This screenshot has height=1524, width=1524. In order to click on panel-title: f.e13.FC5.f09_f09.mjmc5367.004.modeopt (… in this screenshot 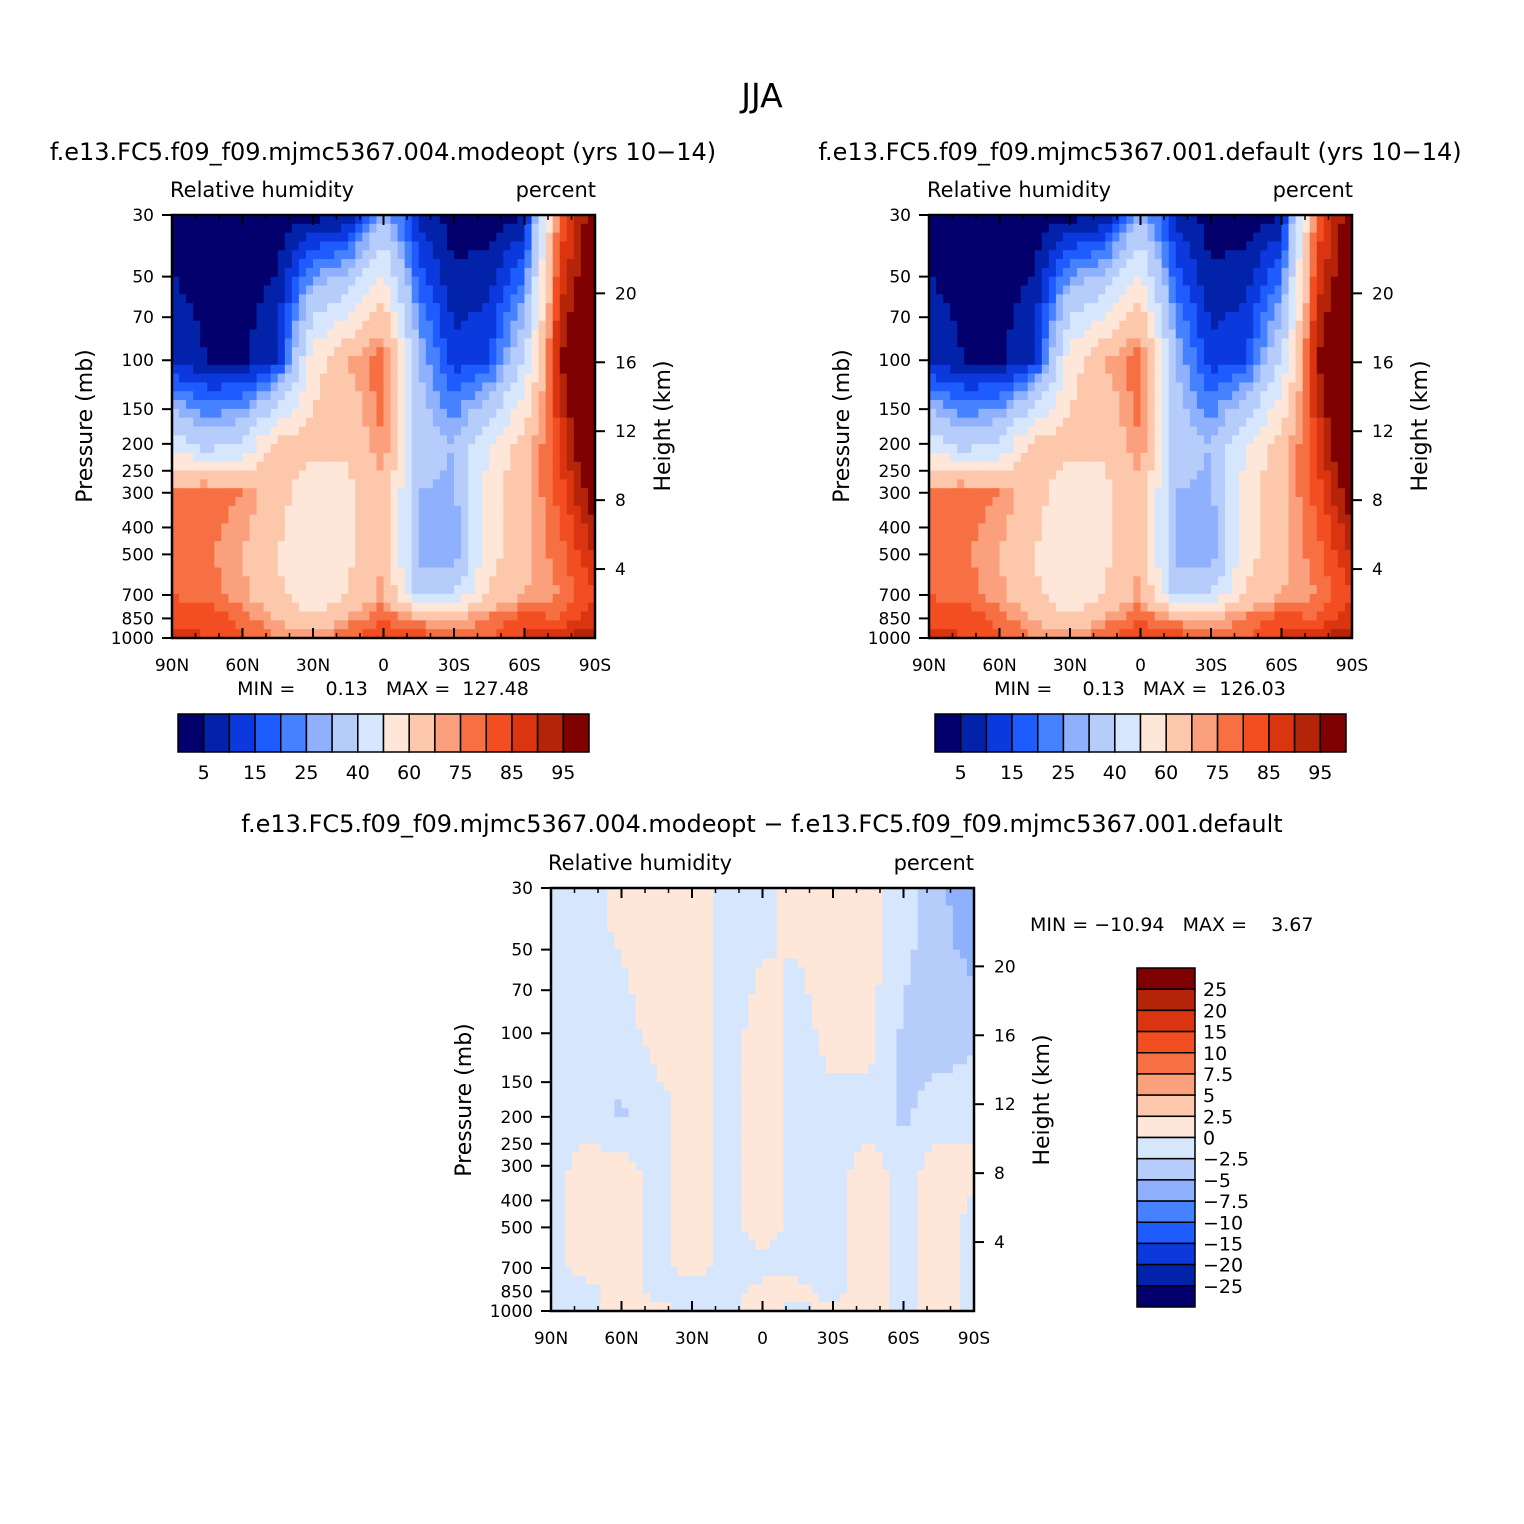, I will do `click(383, 152)`.